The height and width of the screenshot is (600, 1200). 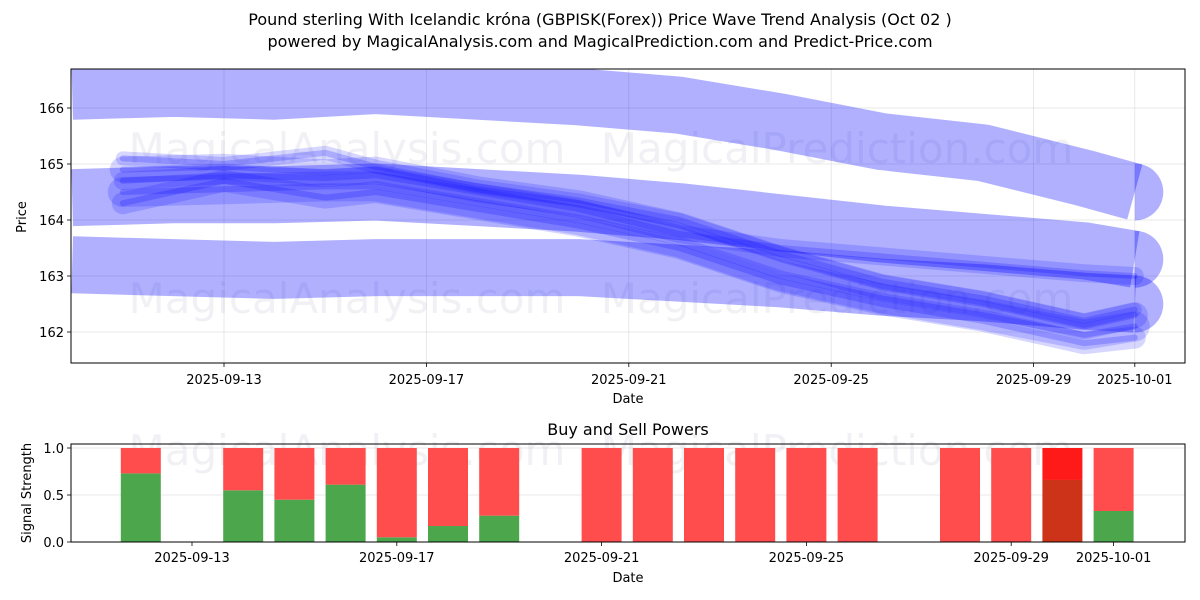 What do you see at coordinates (347, 148) in the screenshot?
I see `watermark-analysis-1: MagicalAnalysis.com` at bounding box center [347, 148].